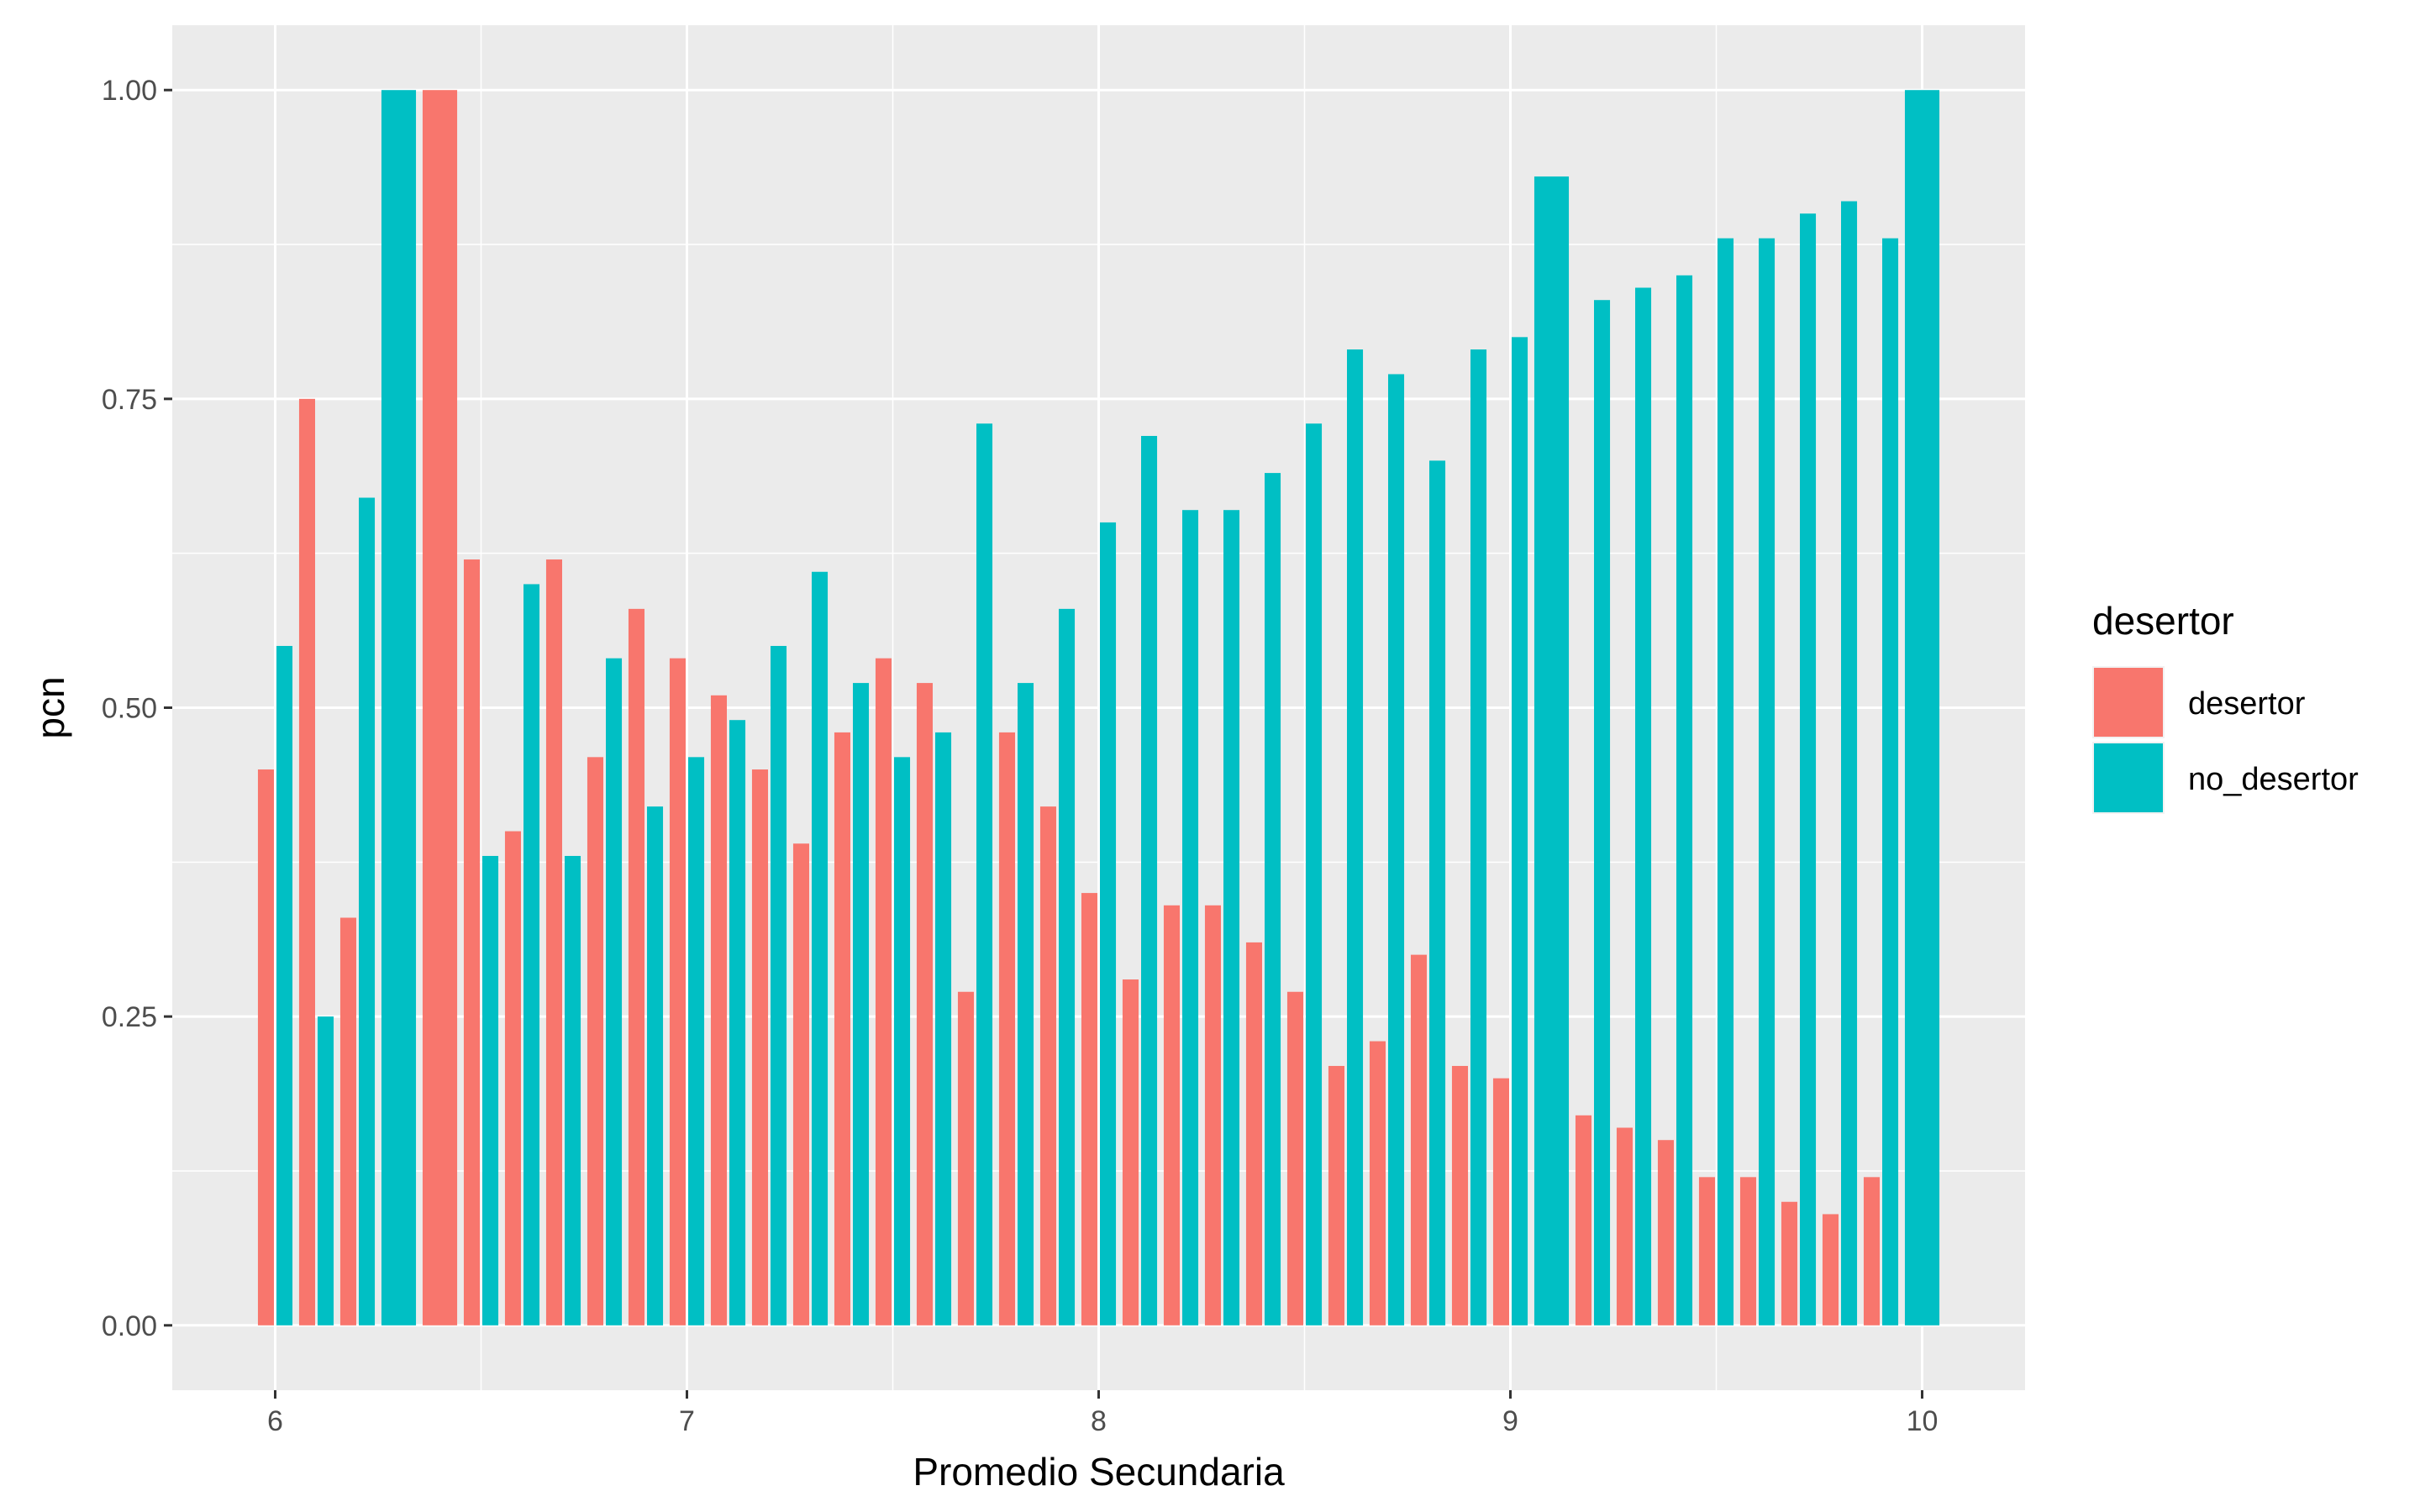 Image resolution: width=2420 pixels, height=1512 pixels. Describe the element at coordinates (1707, 1251) in the screenshot. I see `bar-desertor-9.5` at that location.